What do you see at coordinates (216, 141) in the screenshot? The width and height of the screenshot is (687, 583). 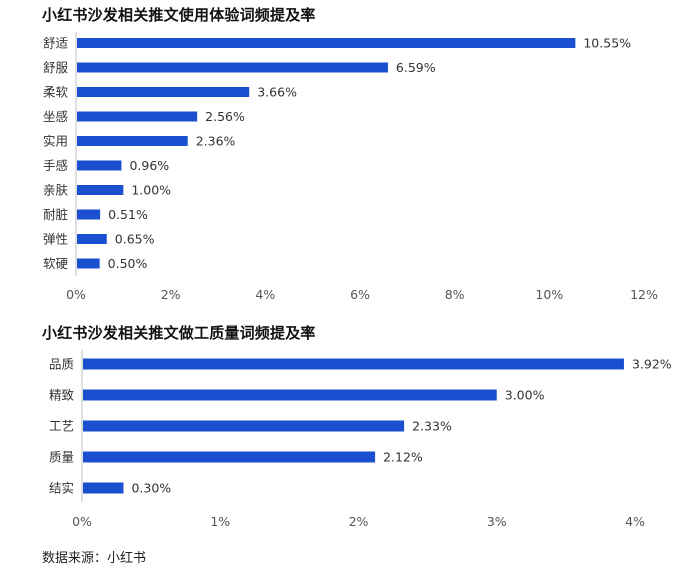 I see `value-label-4: 2.36%` at bounding box center [216, 141].